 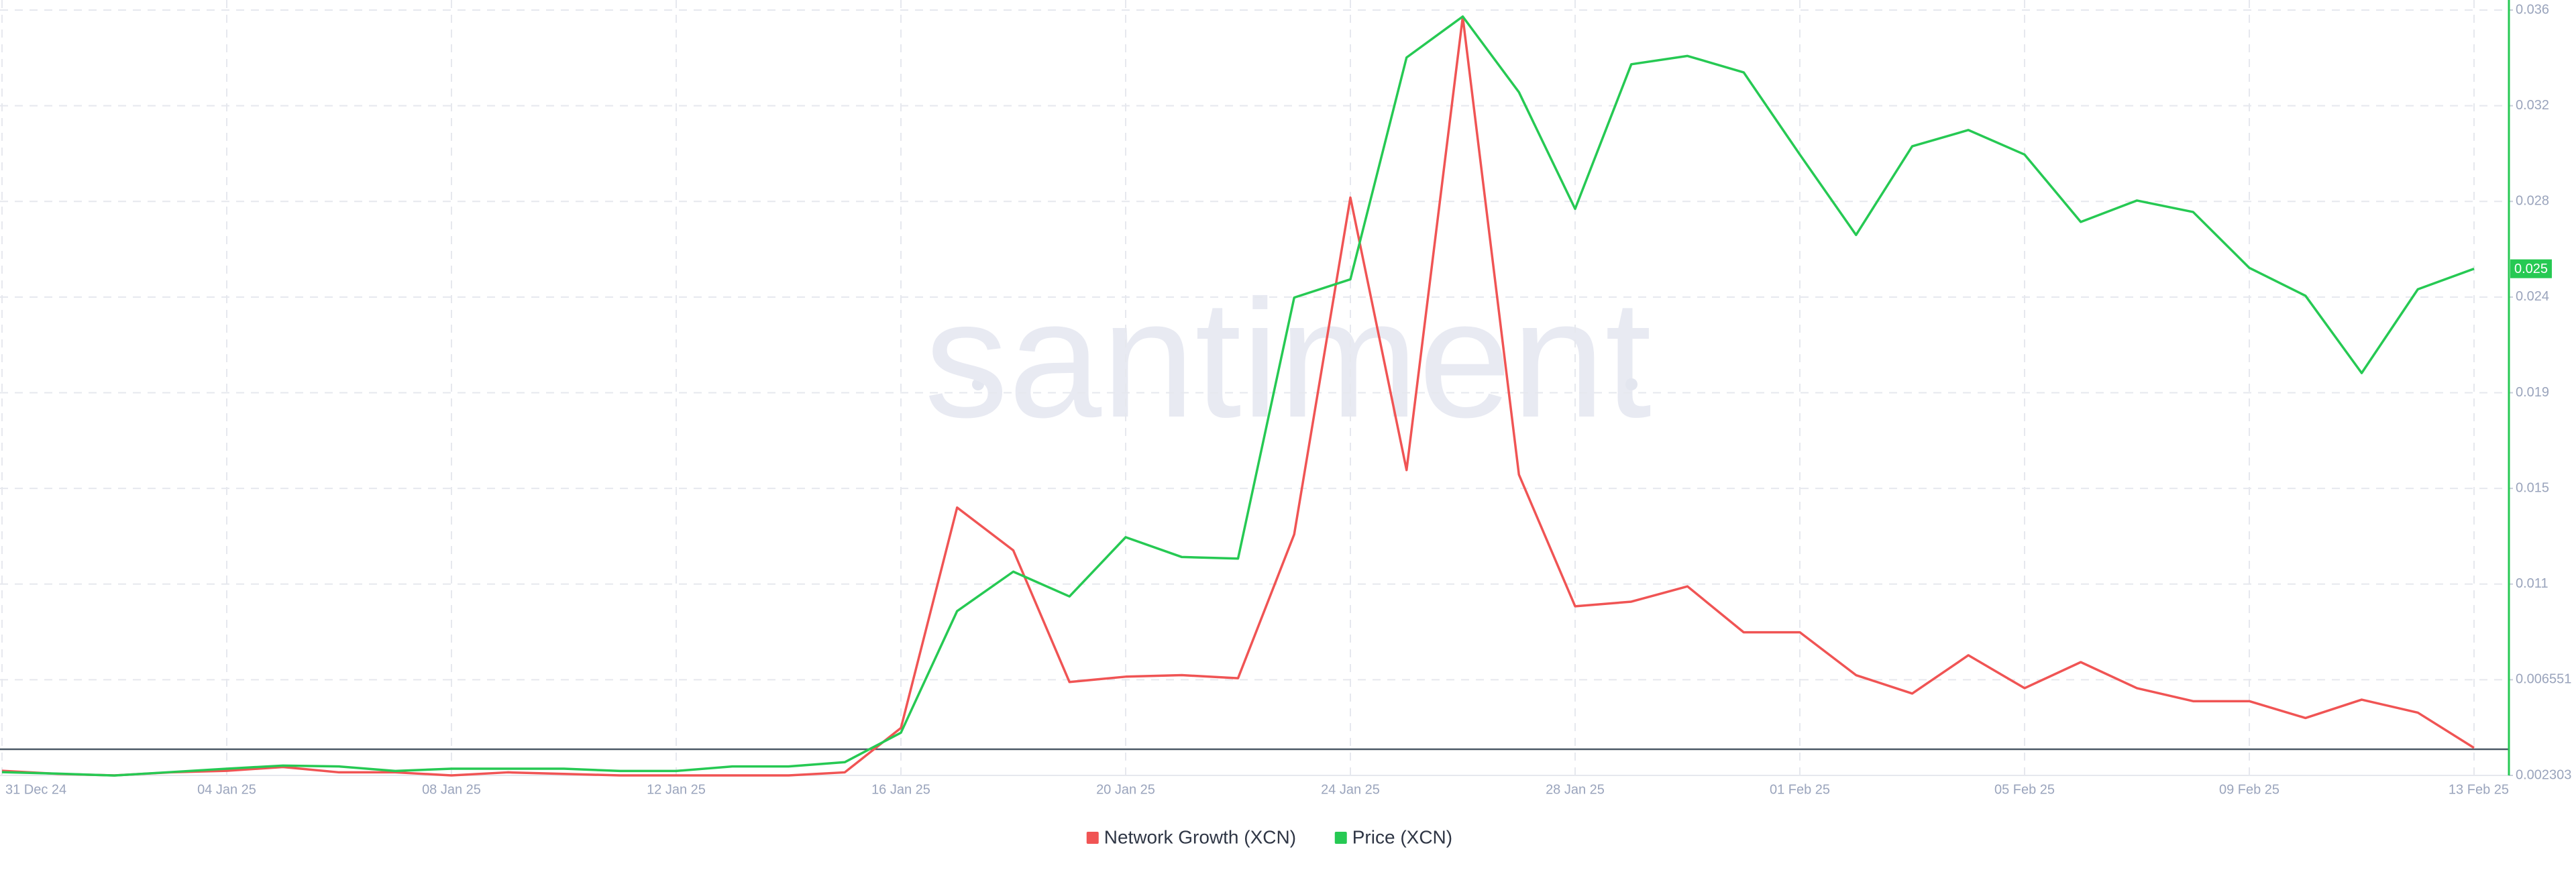 What do you see at coordinates (1800, 790) in the screenshot?
I see `x-tick-label: 01 Feb 25` at bounding box center [1800, 790].